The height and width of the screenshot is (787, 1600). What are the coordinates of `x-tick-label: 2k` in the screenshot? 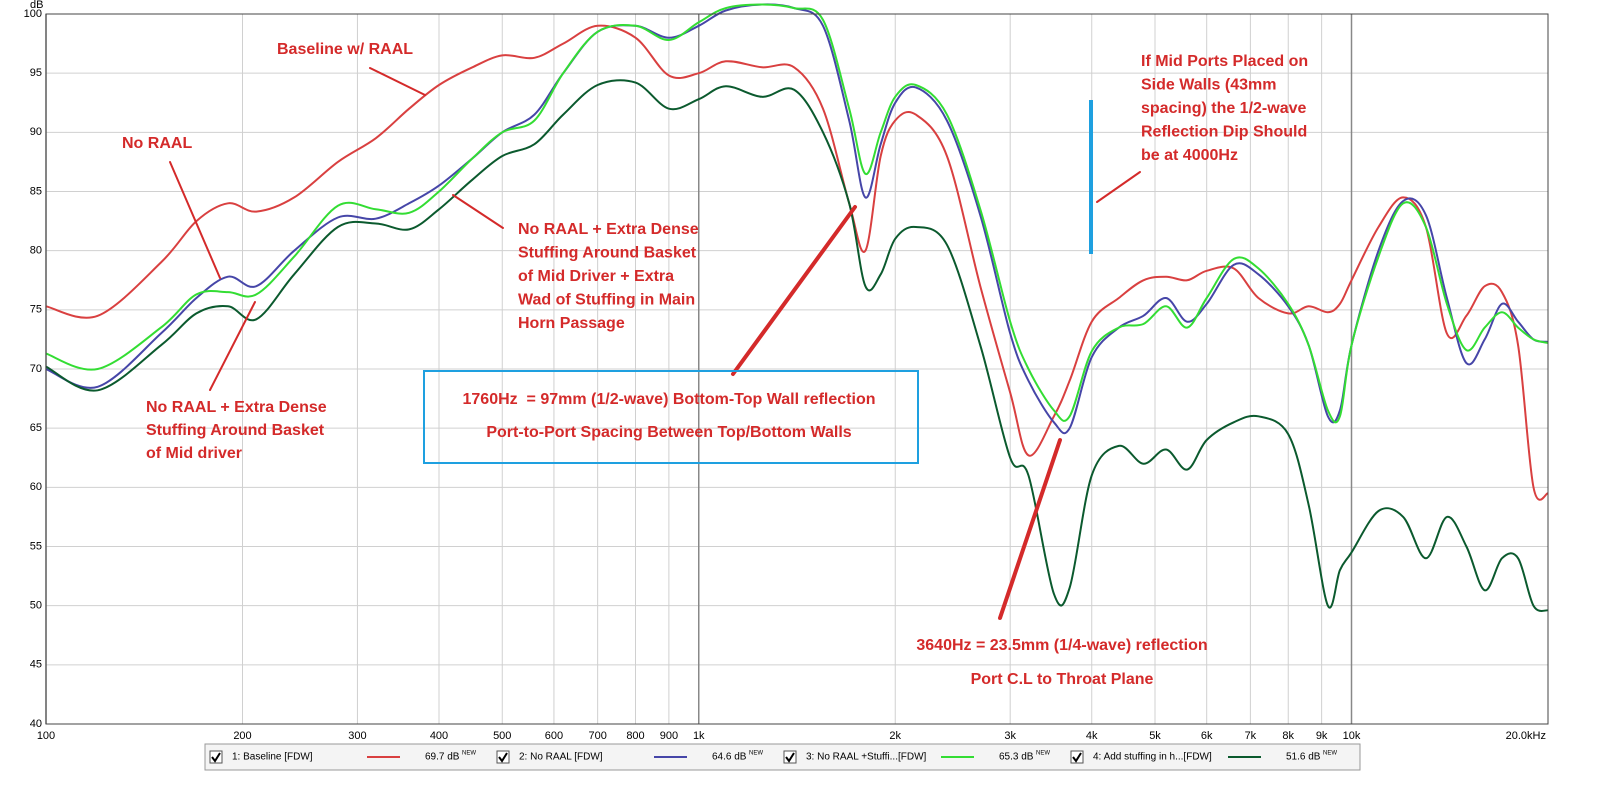 It's located at (895, 736).